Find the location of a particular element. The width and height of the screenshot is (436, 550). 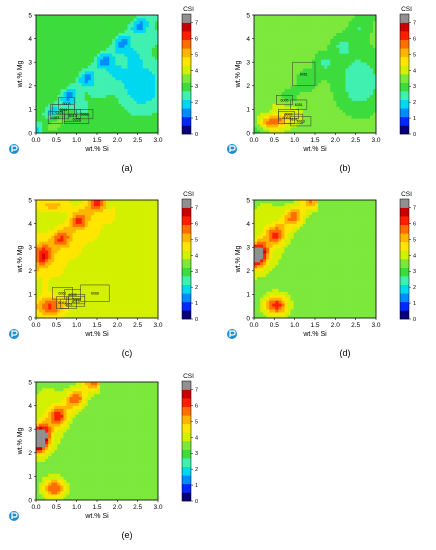

publisher-logo-mark is located at coordinates (14, 148).